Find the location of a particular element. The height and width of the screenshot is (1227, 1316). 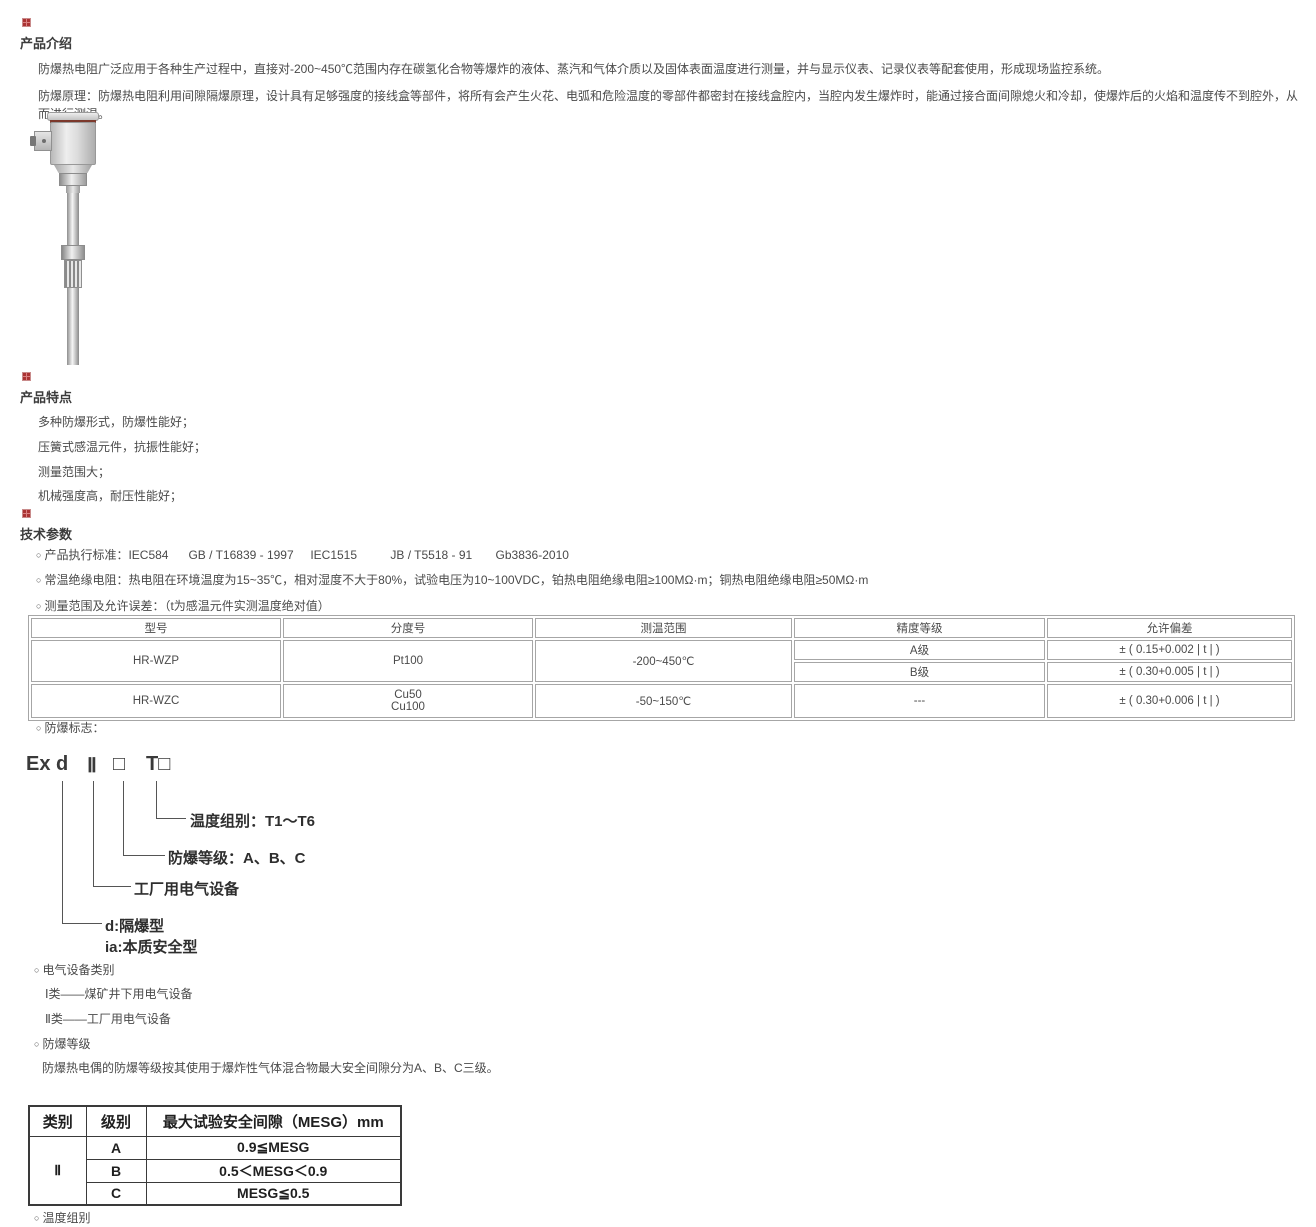

device-probe-upper is located at coordinates (73, 219).